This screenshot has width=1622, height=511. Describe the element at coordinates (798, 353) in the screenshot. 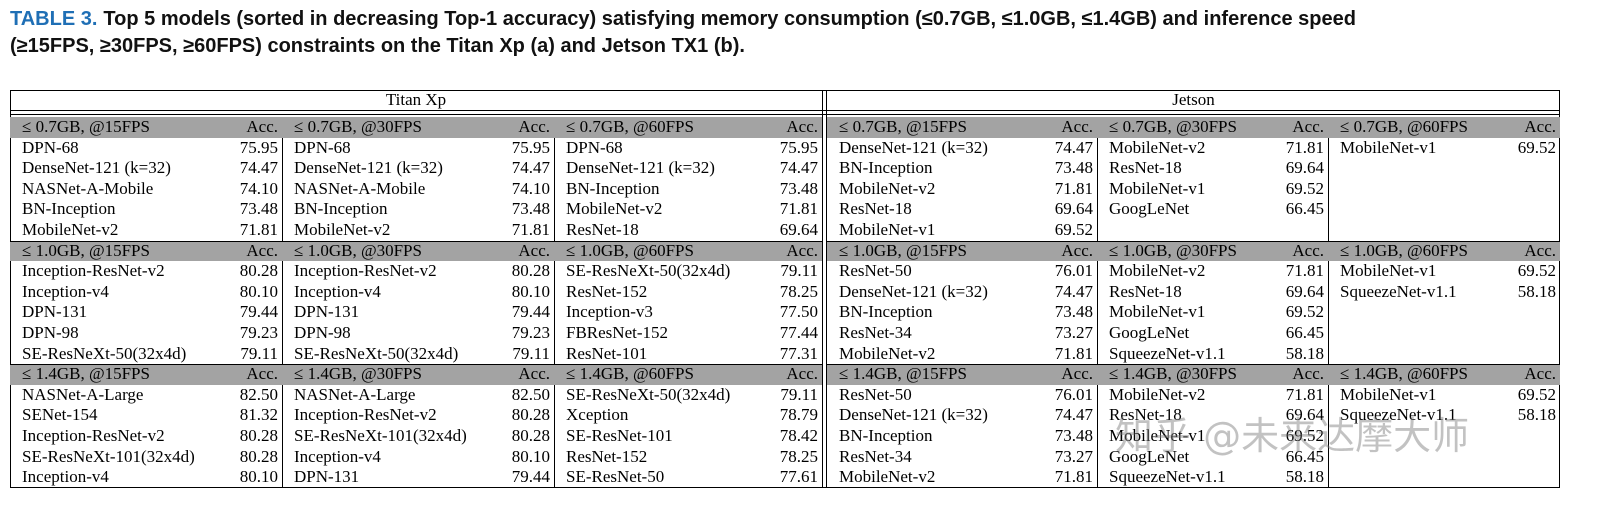

I see `accuracy: 77.31` at that location.